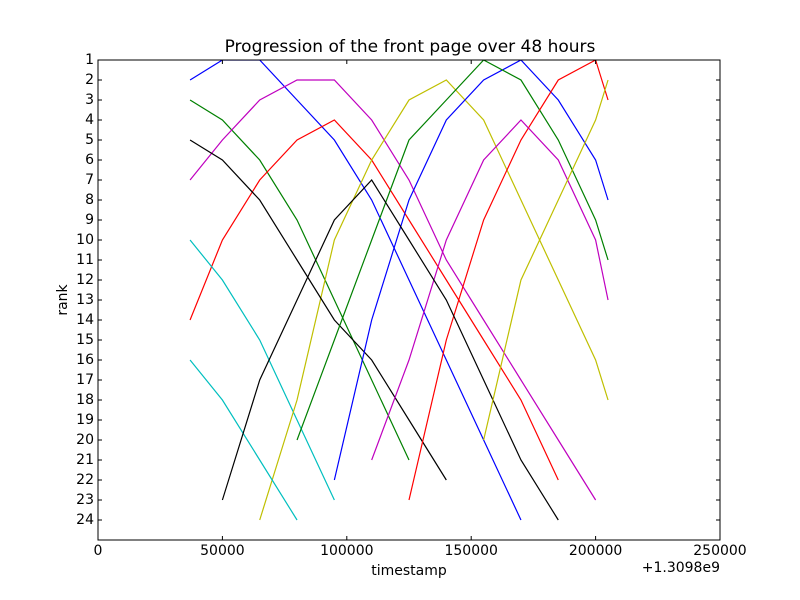 This screenshot has height=600, width=800. I want to click on y-tick-label: 1, so click(89, 60).